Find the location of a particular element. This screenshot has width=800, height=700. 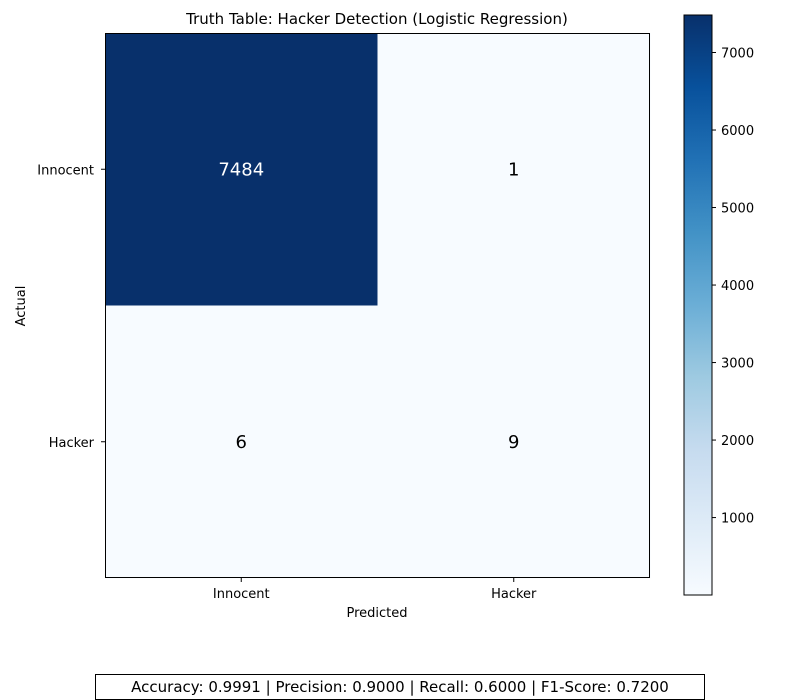

colorbar-tick-label: 6000 is located at coordinates (737, 131).